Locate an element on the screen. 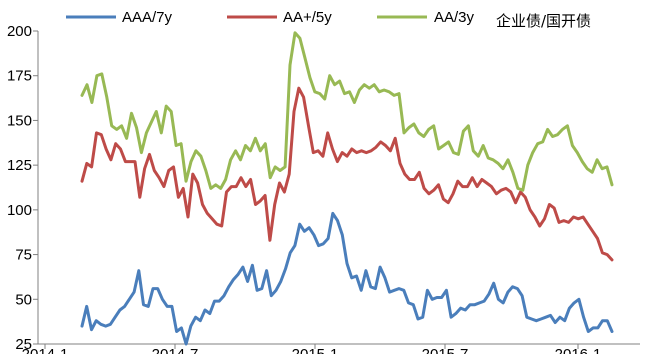 This screenshot has width=662, height=354. y-tick-label: 150 is located at coordinates (19, 120).